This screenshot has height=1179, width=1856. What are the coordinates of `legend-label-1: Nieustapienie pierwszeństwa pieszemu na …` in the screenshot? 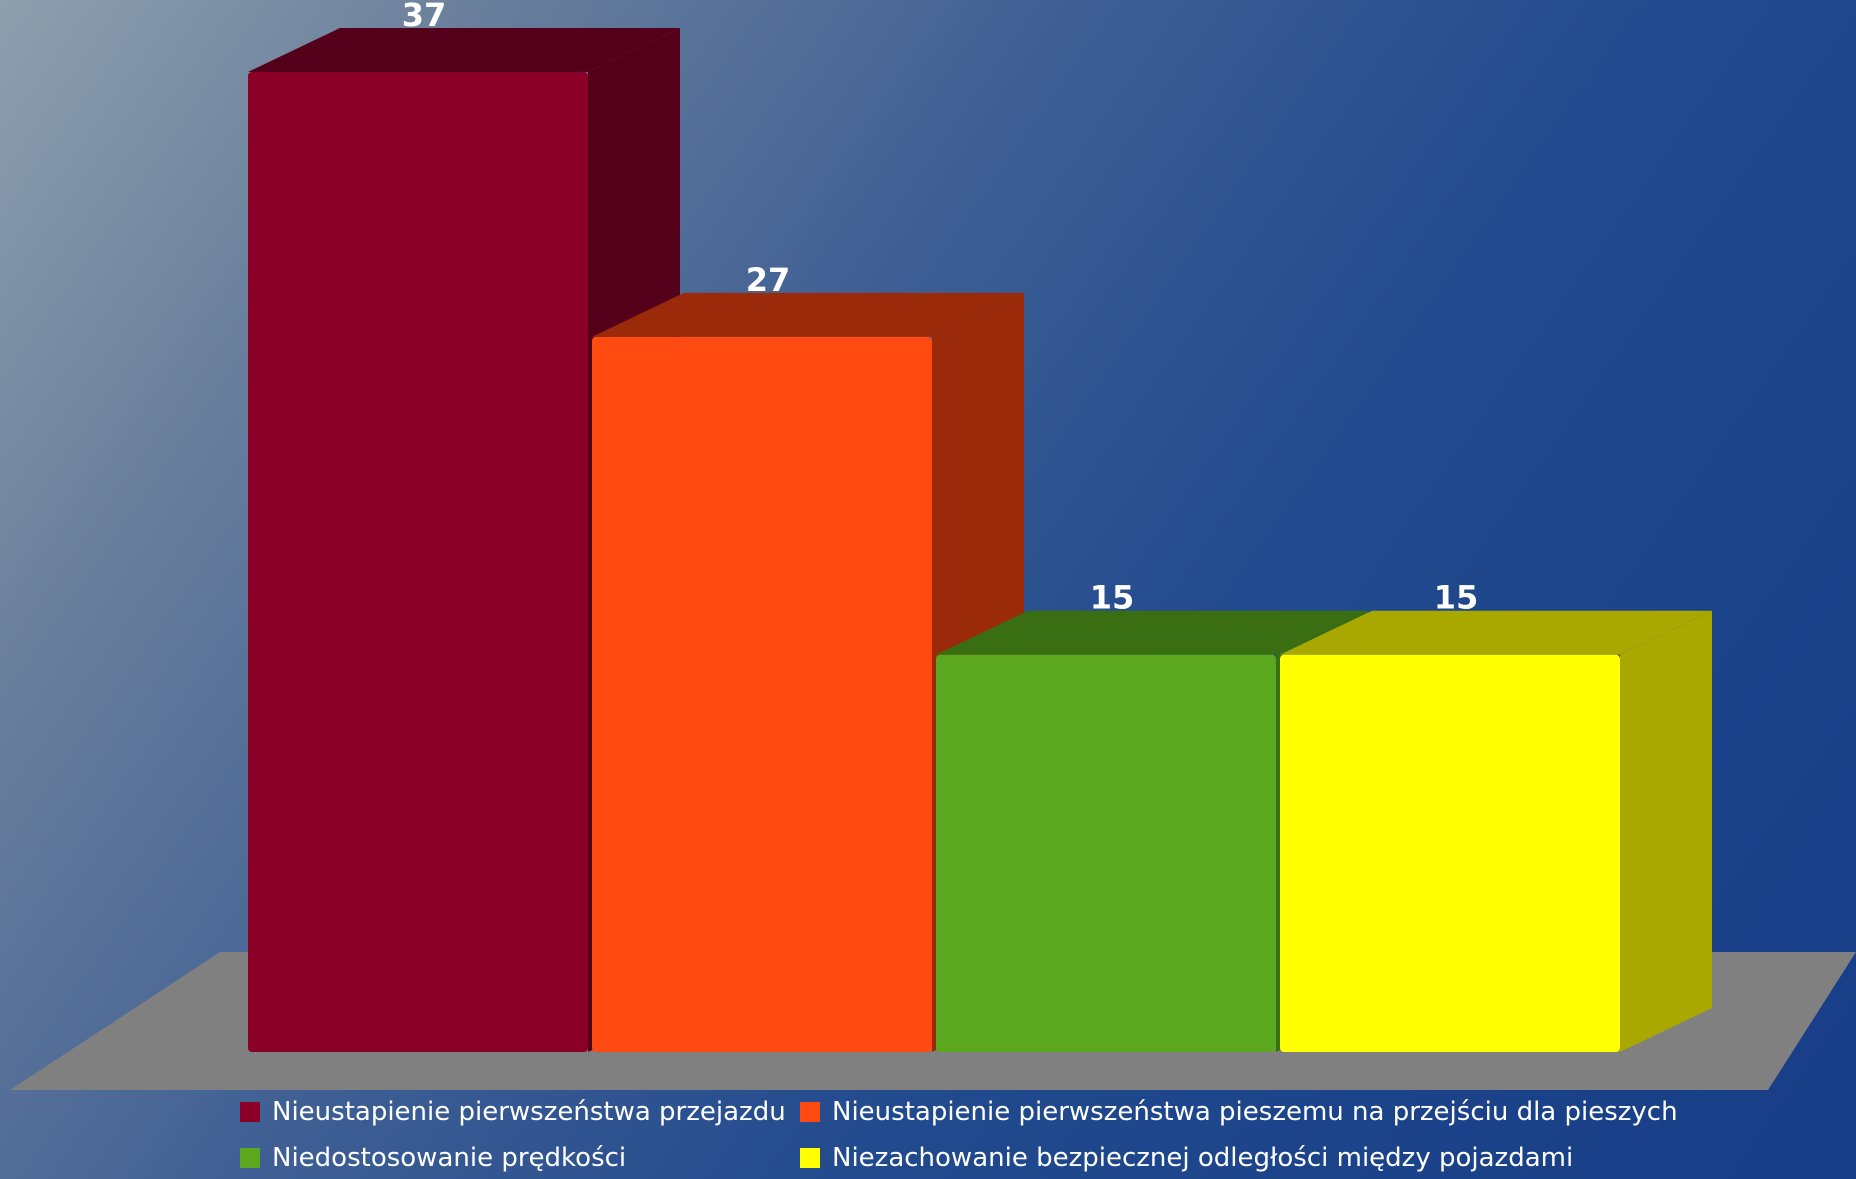 It's located at (1255, 1112).